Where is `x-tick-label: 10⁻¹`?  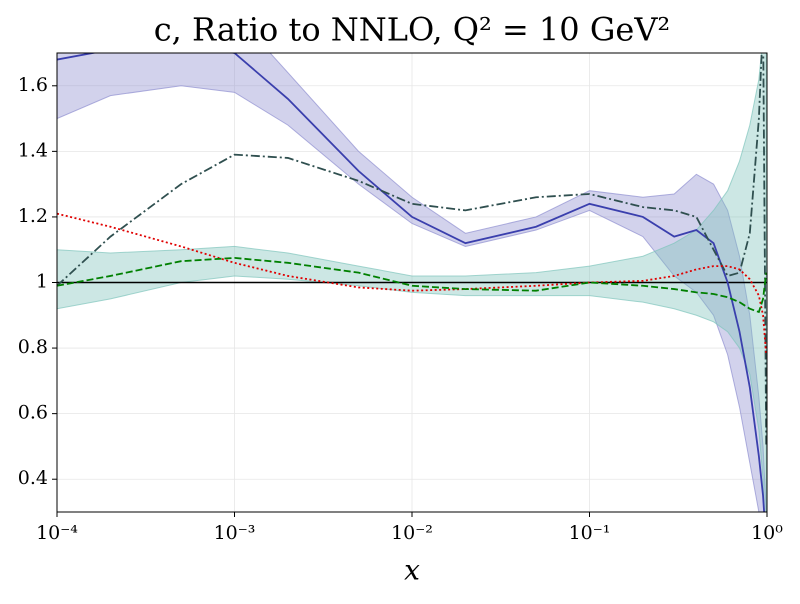
x-tick-label: 10⁻¹ is located at coordinates (590, 533).